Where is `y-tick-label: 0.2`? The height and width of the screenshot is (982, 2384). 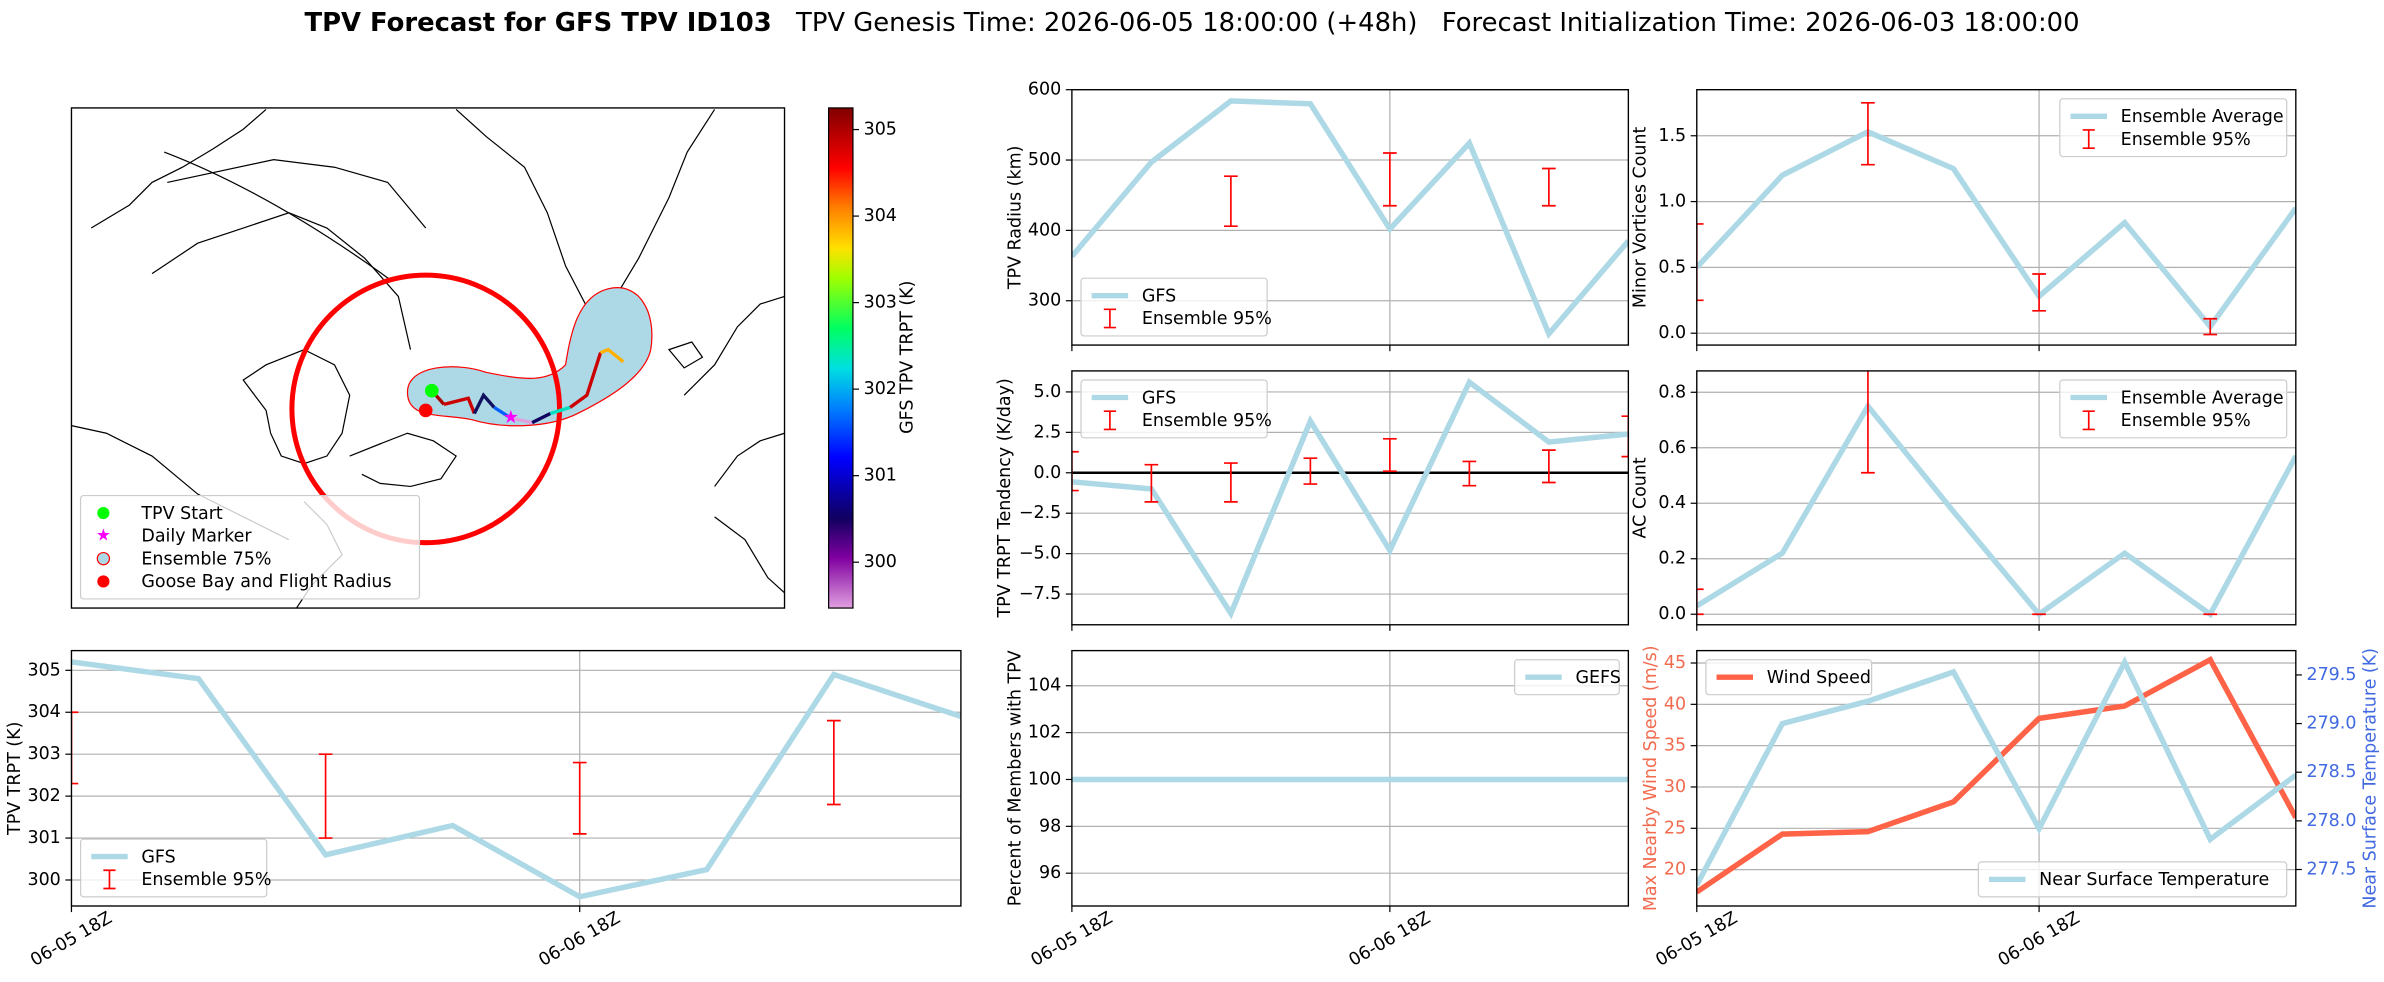
y-tick-label: 0.2 is located at coordinates (1672, 559).